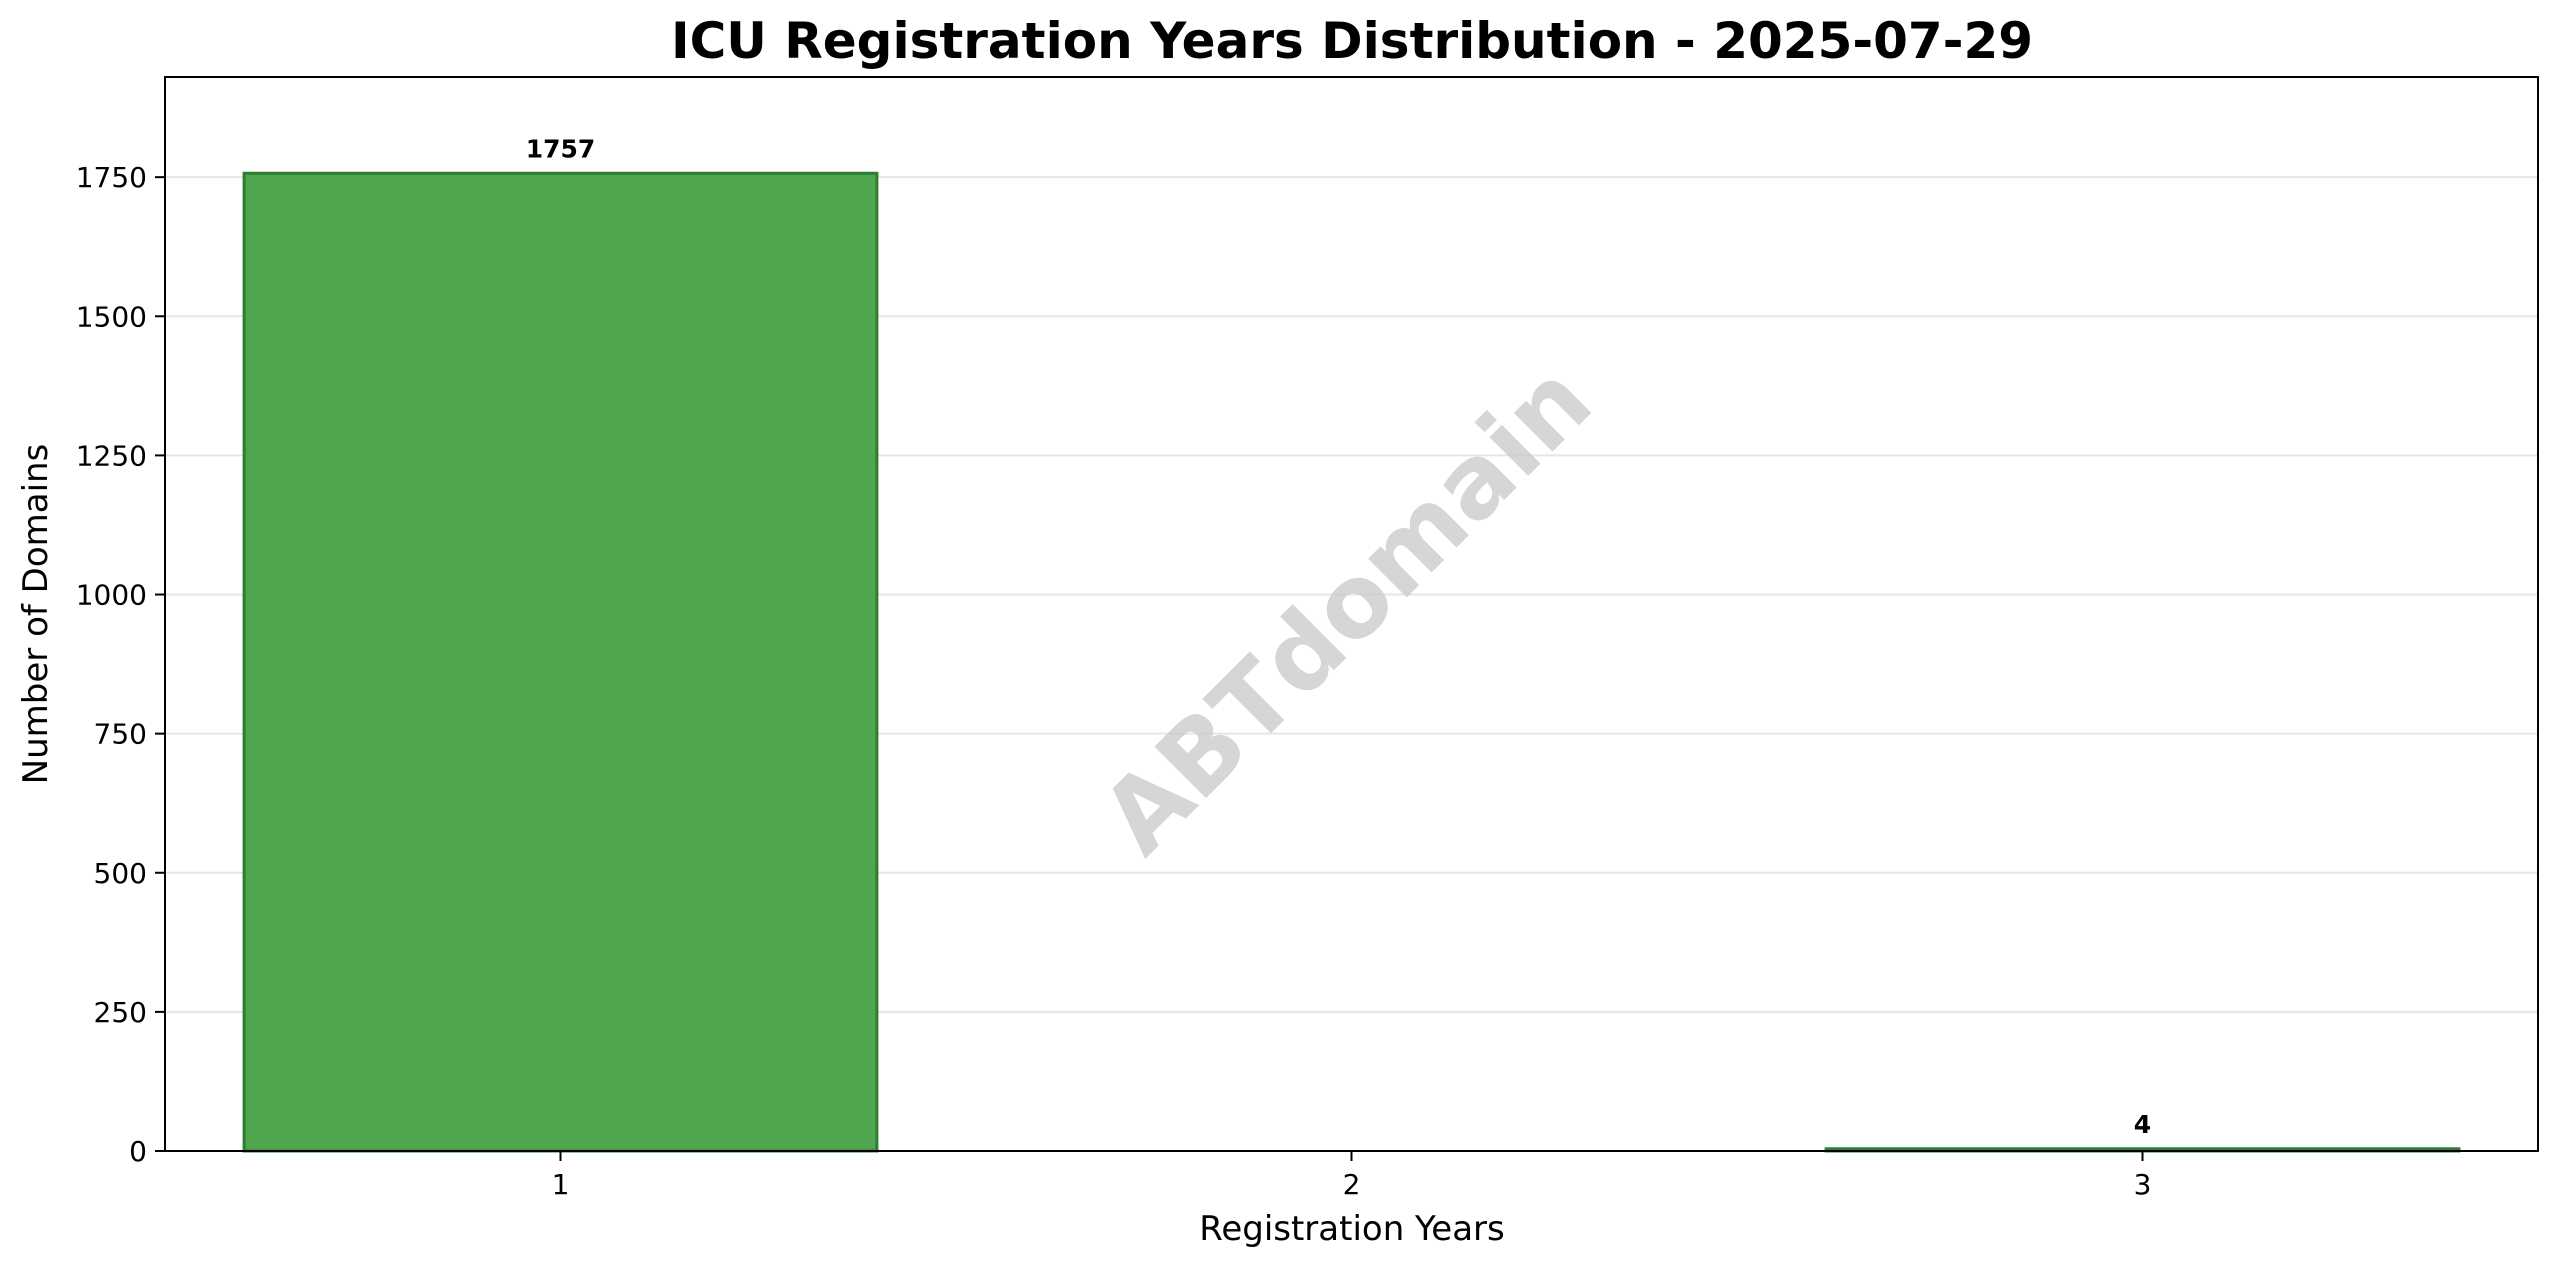 The image size is (2560, 1271). I want to click on y-axis: 0 250 500 750 1000 1250 1500 1750, so click(120, 664).